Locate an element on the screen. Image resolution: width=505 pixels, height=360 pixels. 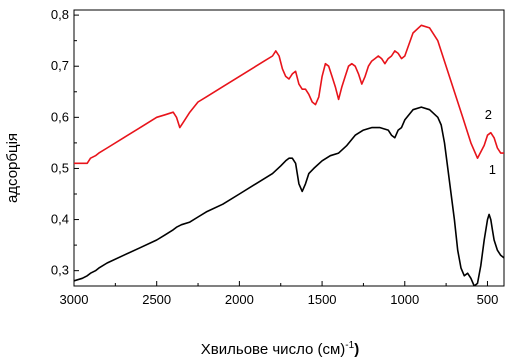
series-label-2: 2 is located at coordinates (488, 114).